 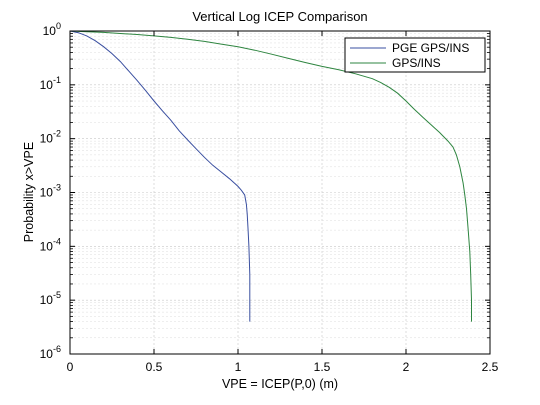 What do you see at coordinates (154, 367) in the screenshot?
I see `x-tick-label: 0.5` at bounding box center [154, 367].